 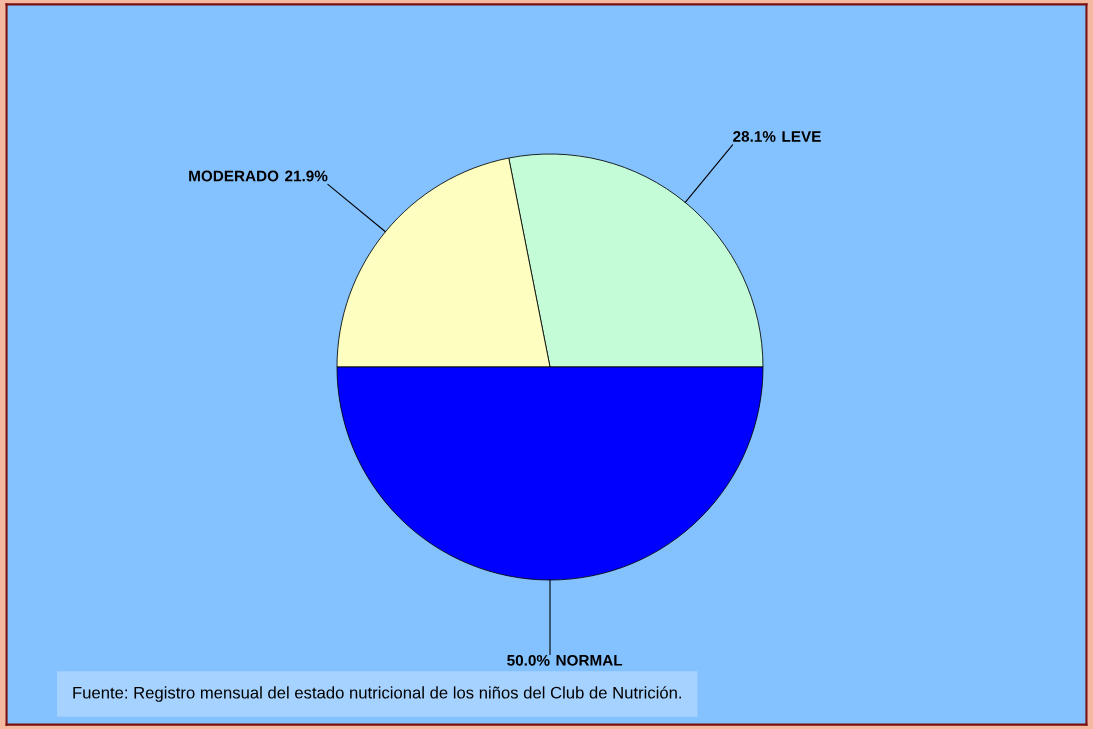 What do you see at coordinates (528, 660) in the screenshot?
I see `data-label: 50.0%` at bounding box center [528, 660].